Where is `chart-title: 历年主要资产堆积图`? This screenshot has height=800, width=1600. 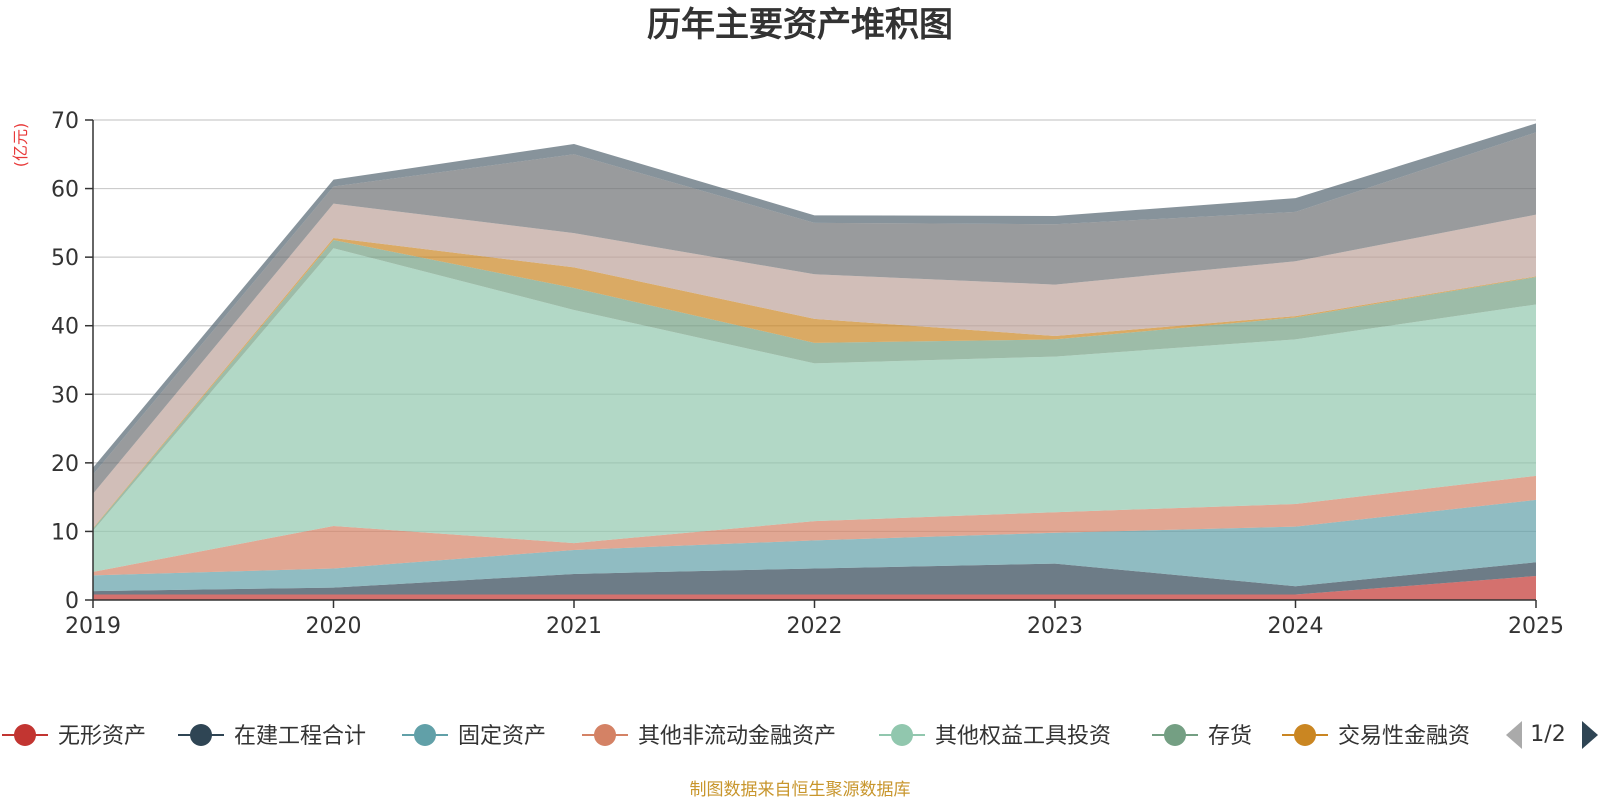 chart-title: 历年主要资产堆积图 is located at coordinates (800, 25).